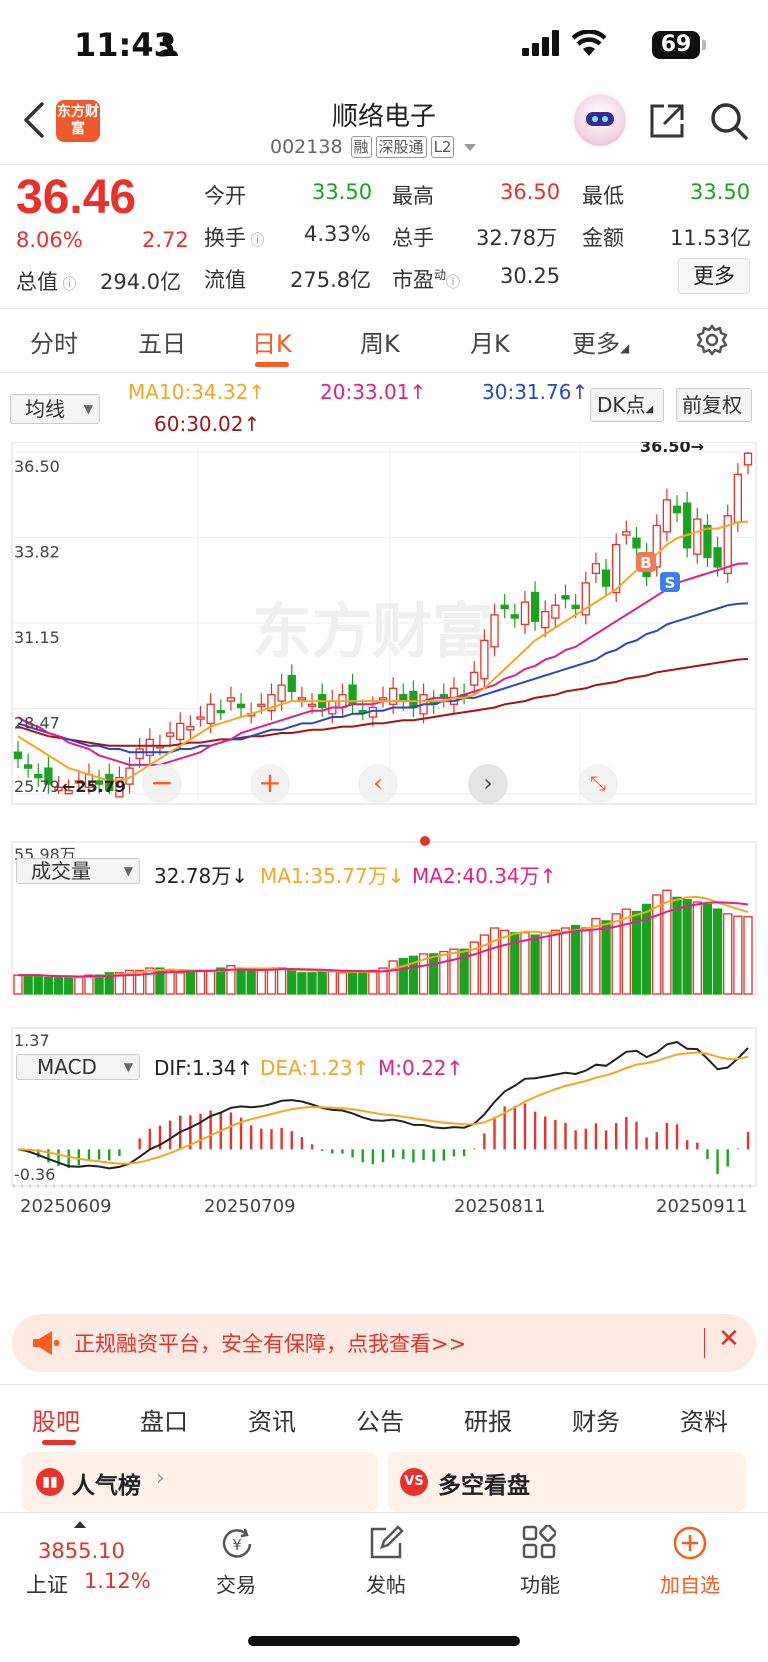  Describe the element at coordinates (380, 1422) in the screenshot. I see `tab-announcements: 公告` at that location.